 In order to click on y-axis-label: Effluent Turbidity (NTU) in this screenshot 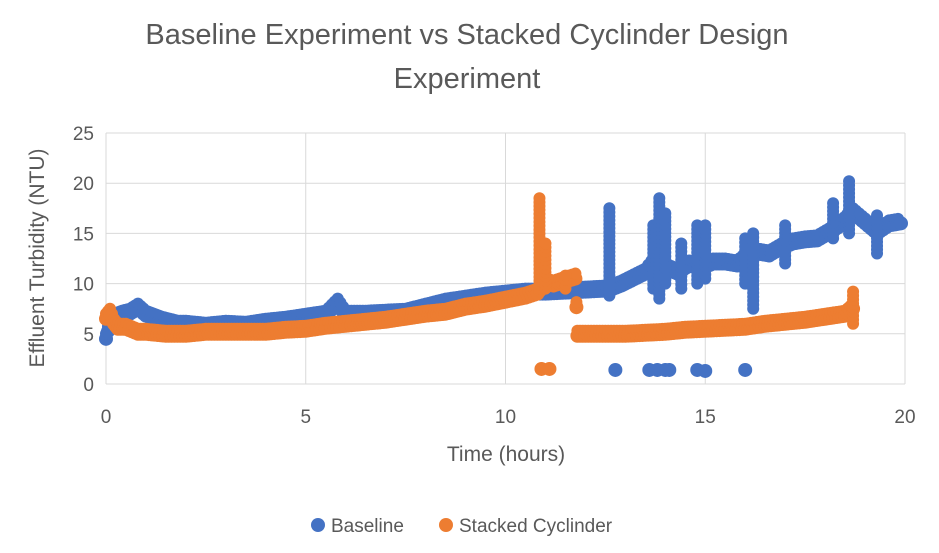, I will do `click(37, 257)`.